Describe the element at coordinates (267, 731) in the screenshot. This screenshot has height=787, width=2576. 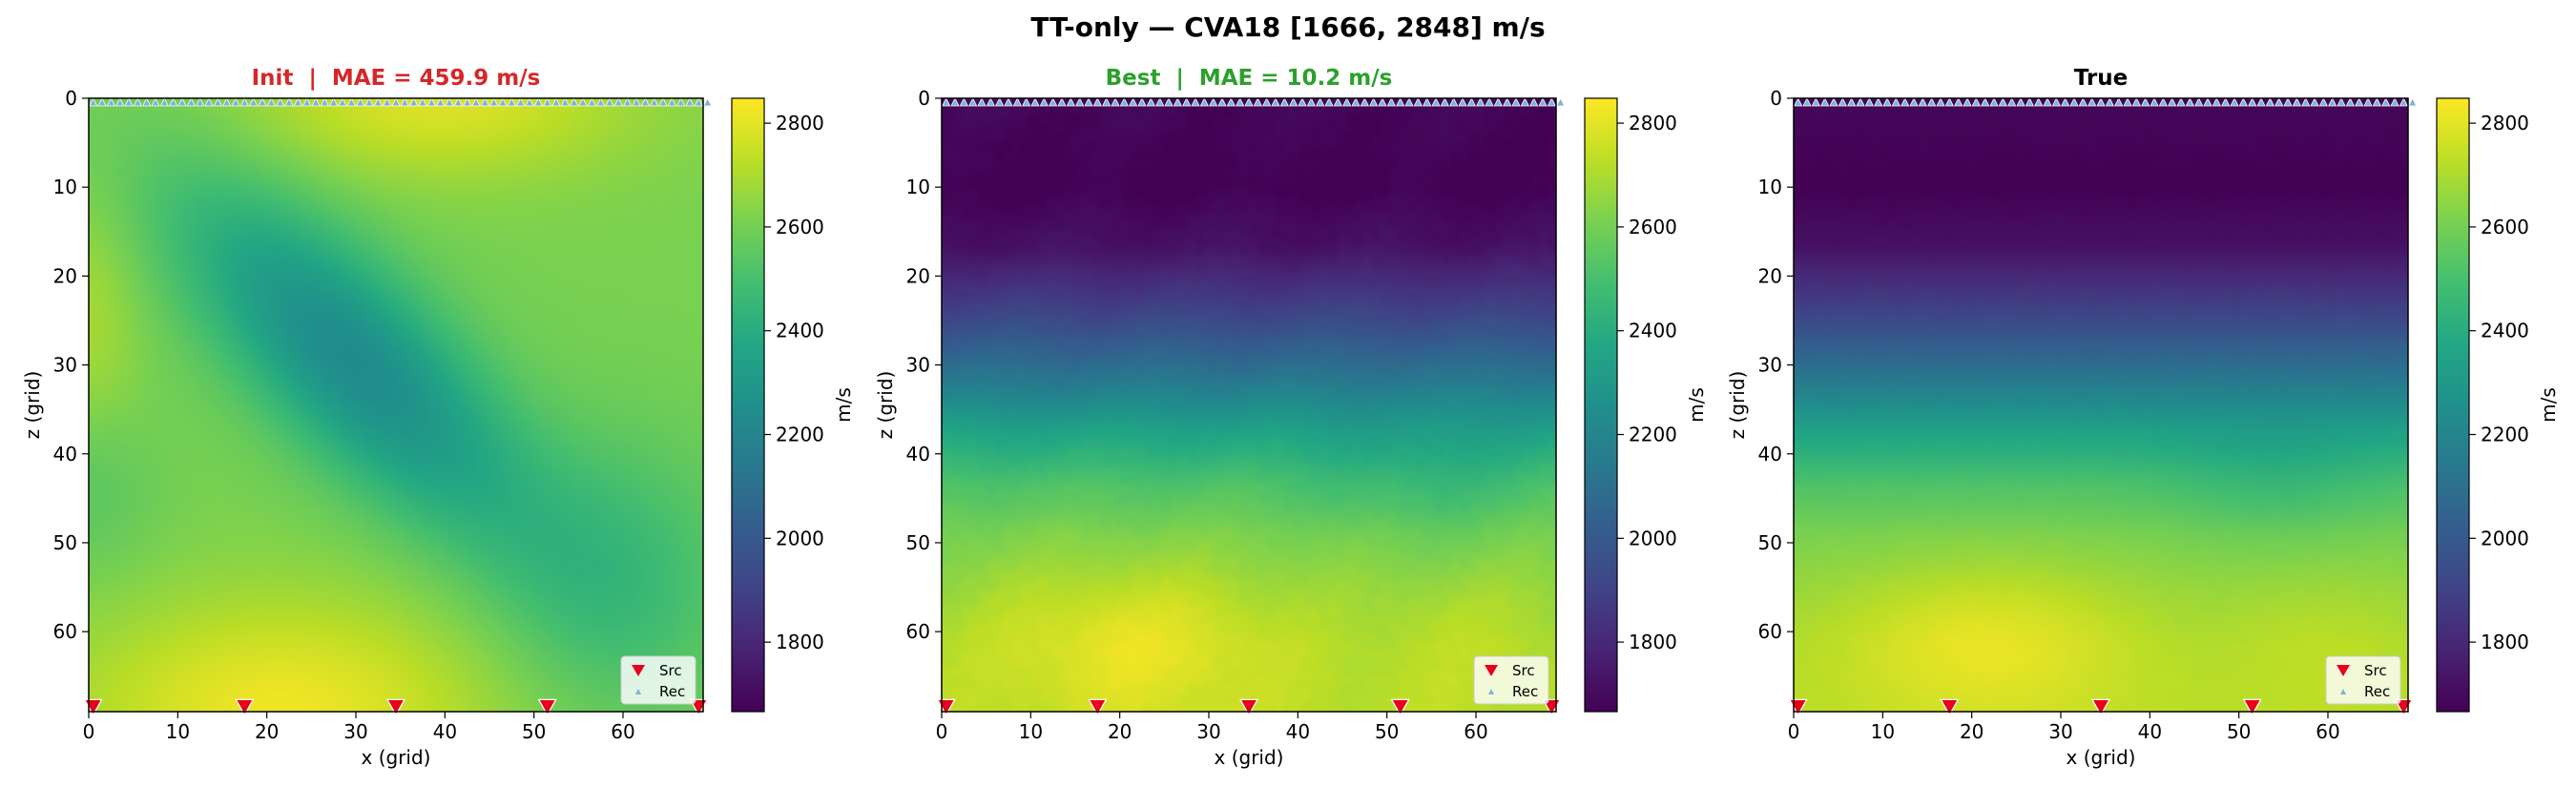
I see `x-tick-label: 20` at that location.